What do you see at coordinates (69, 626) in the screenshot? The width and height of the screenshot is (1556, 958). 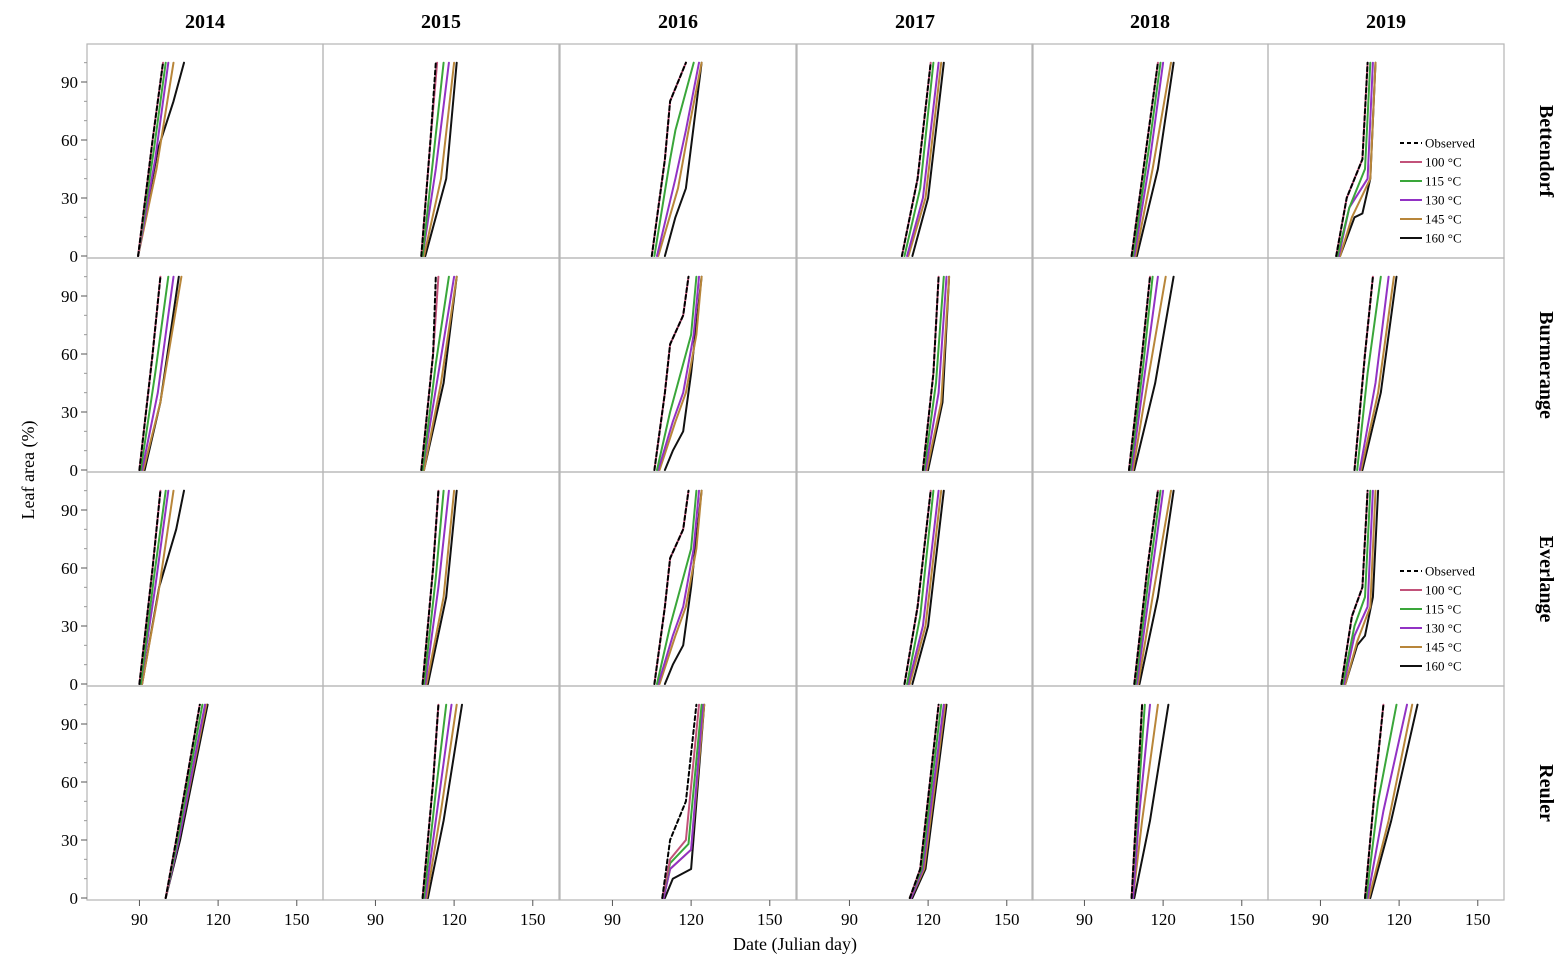 I see `y-tick-label-everlange-30: 30` at bounding box center [69, 626].